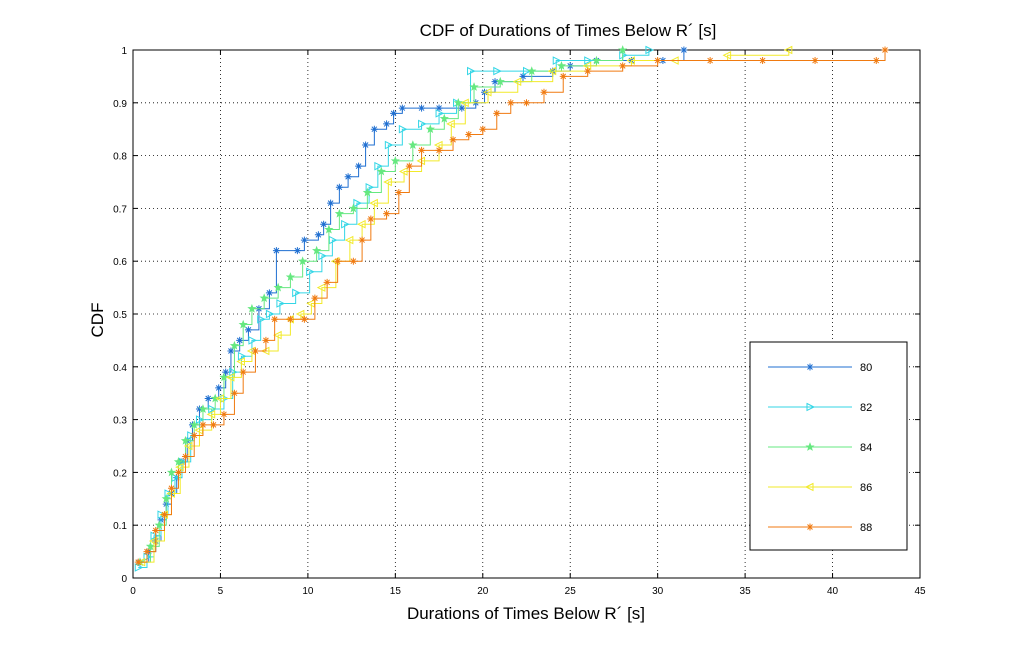  Describe the element at coordinates (833, 591) in the screenshot. I see `x-tick-label: 40` at that location.